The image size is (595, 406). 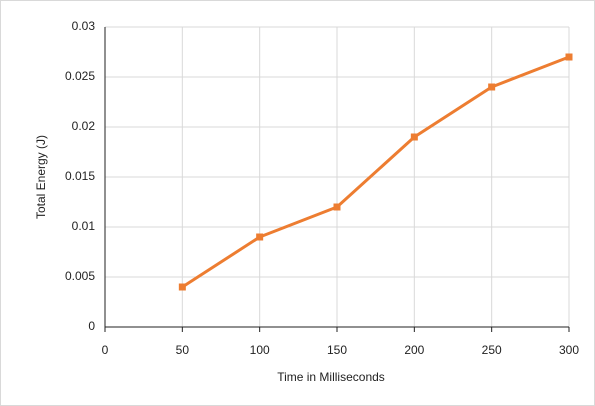 What do you see at coordinates (331, 377) in the screenshot?
I see `x-axis-title: Time in Milliseconds` at bounding box center [331, 377].